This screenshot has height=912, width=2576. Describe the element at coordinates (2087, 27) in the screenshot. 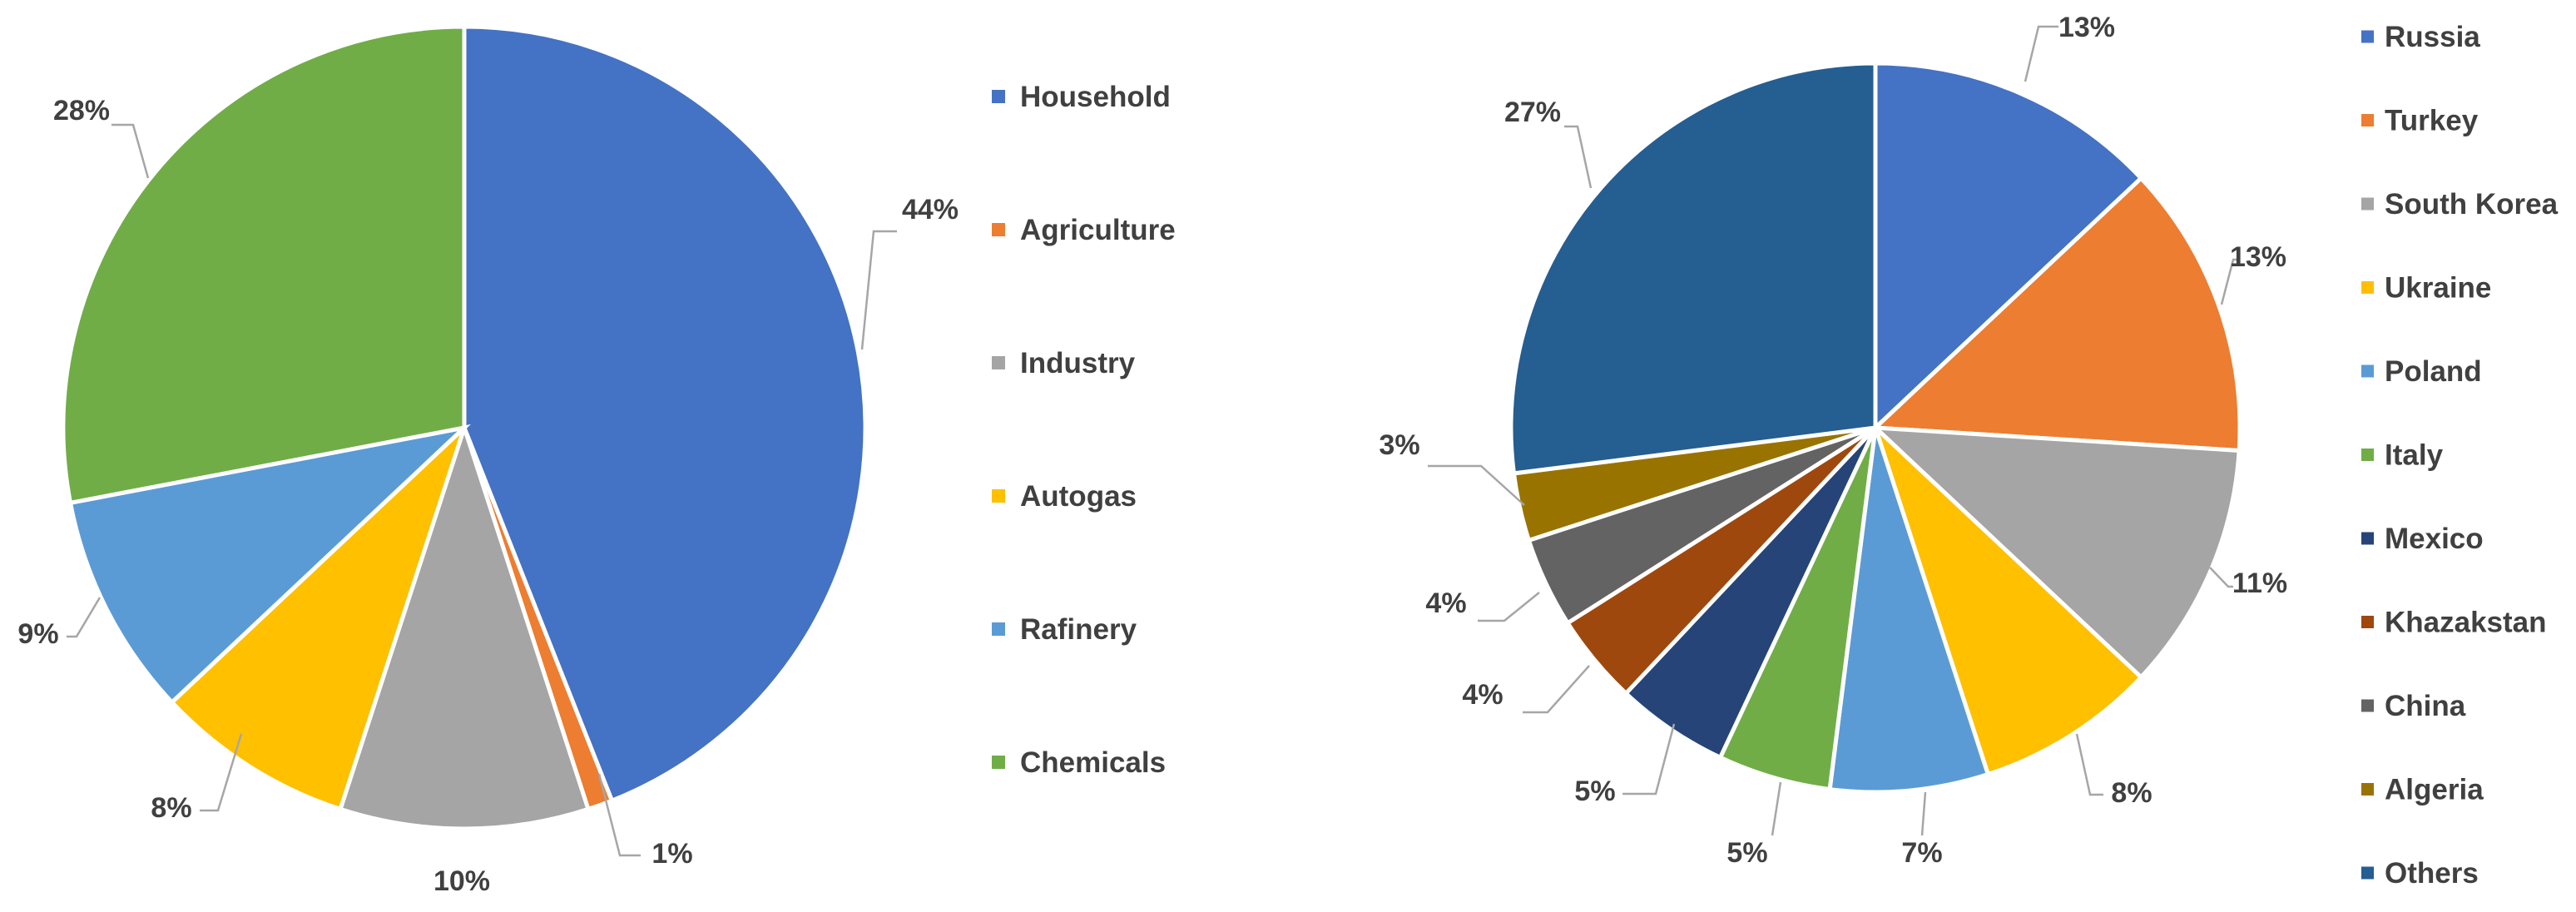

I see `data-label-russia: 13%` at that location.